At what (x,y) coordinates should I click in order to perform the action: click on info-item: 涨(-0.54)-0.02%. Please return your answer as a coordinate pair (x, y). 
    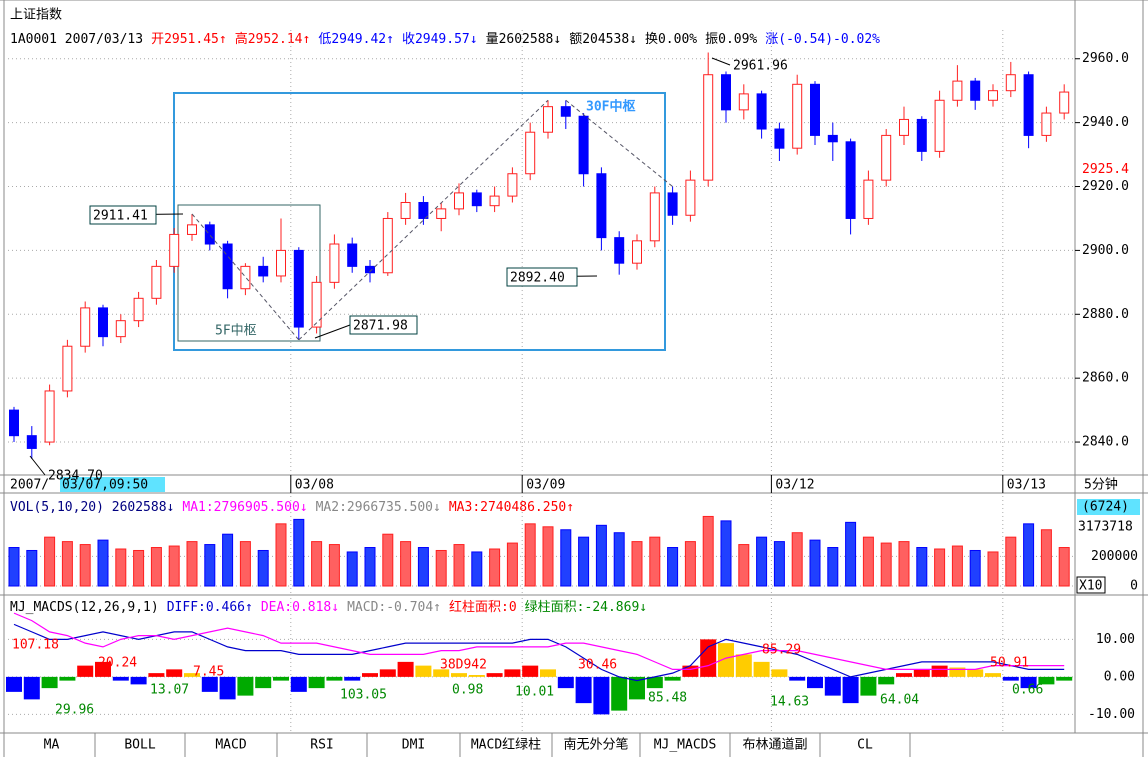
    Looking at the image, I should click on (822, 39).